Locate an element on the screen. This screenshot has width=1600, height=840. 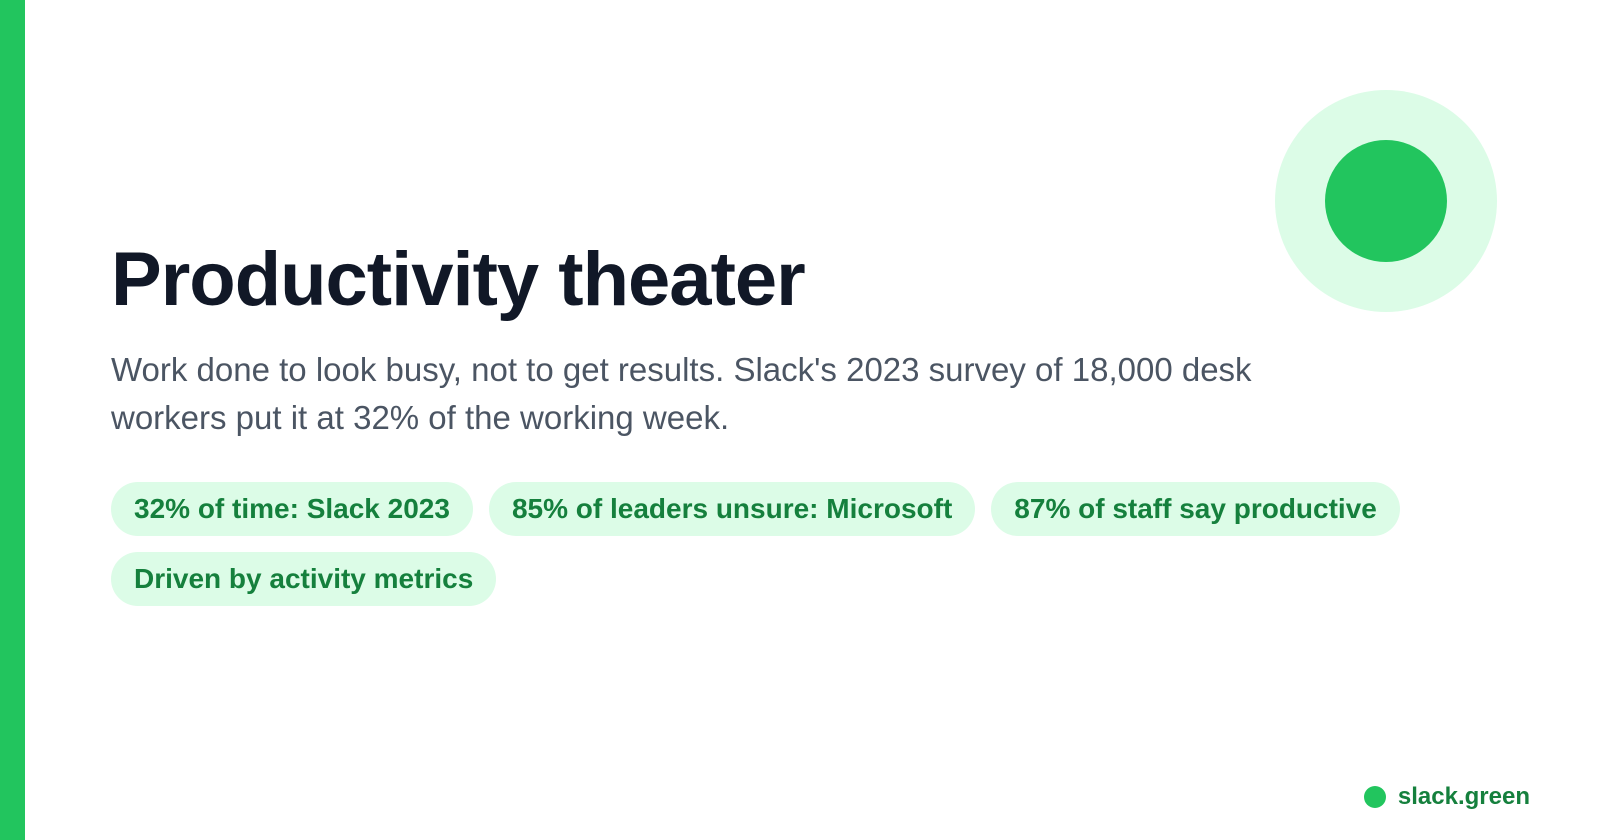
brand-label: slack.green is located at coordinates (1463, 796).